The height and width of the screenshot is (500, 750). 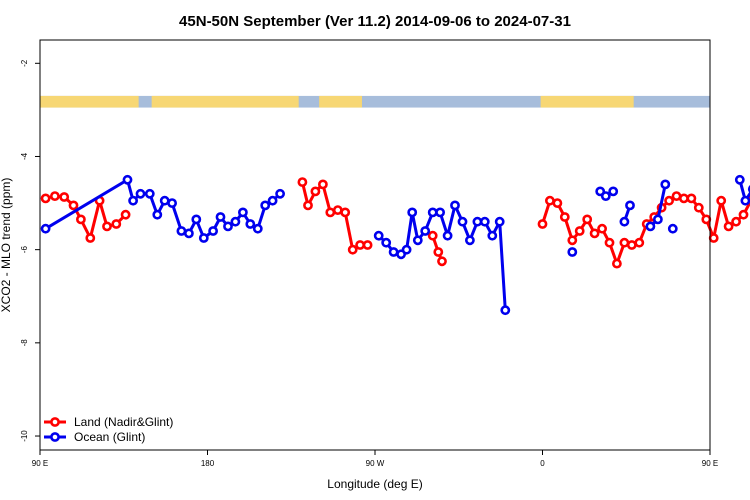 I want to click on y-tick-label: -4, so click(x=24, y=156).